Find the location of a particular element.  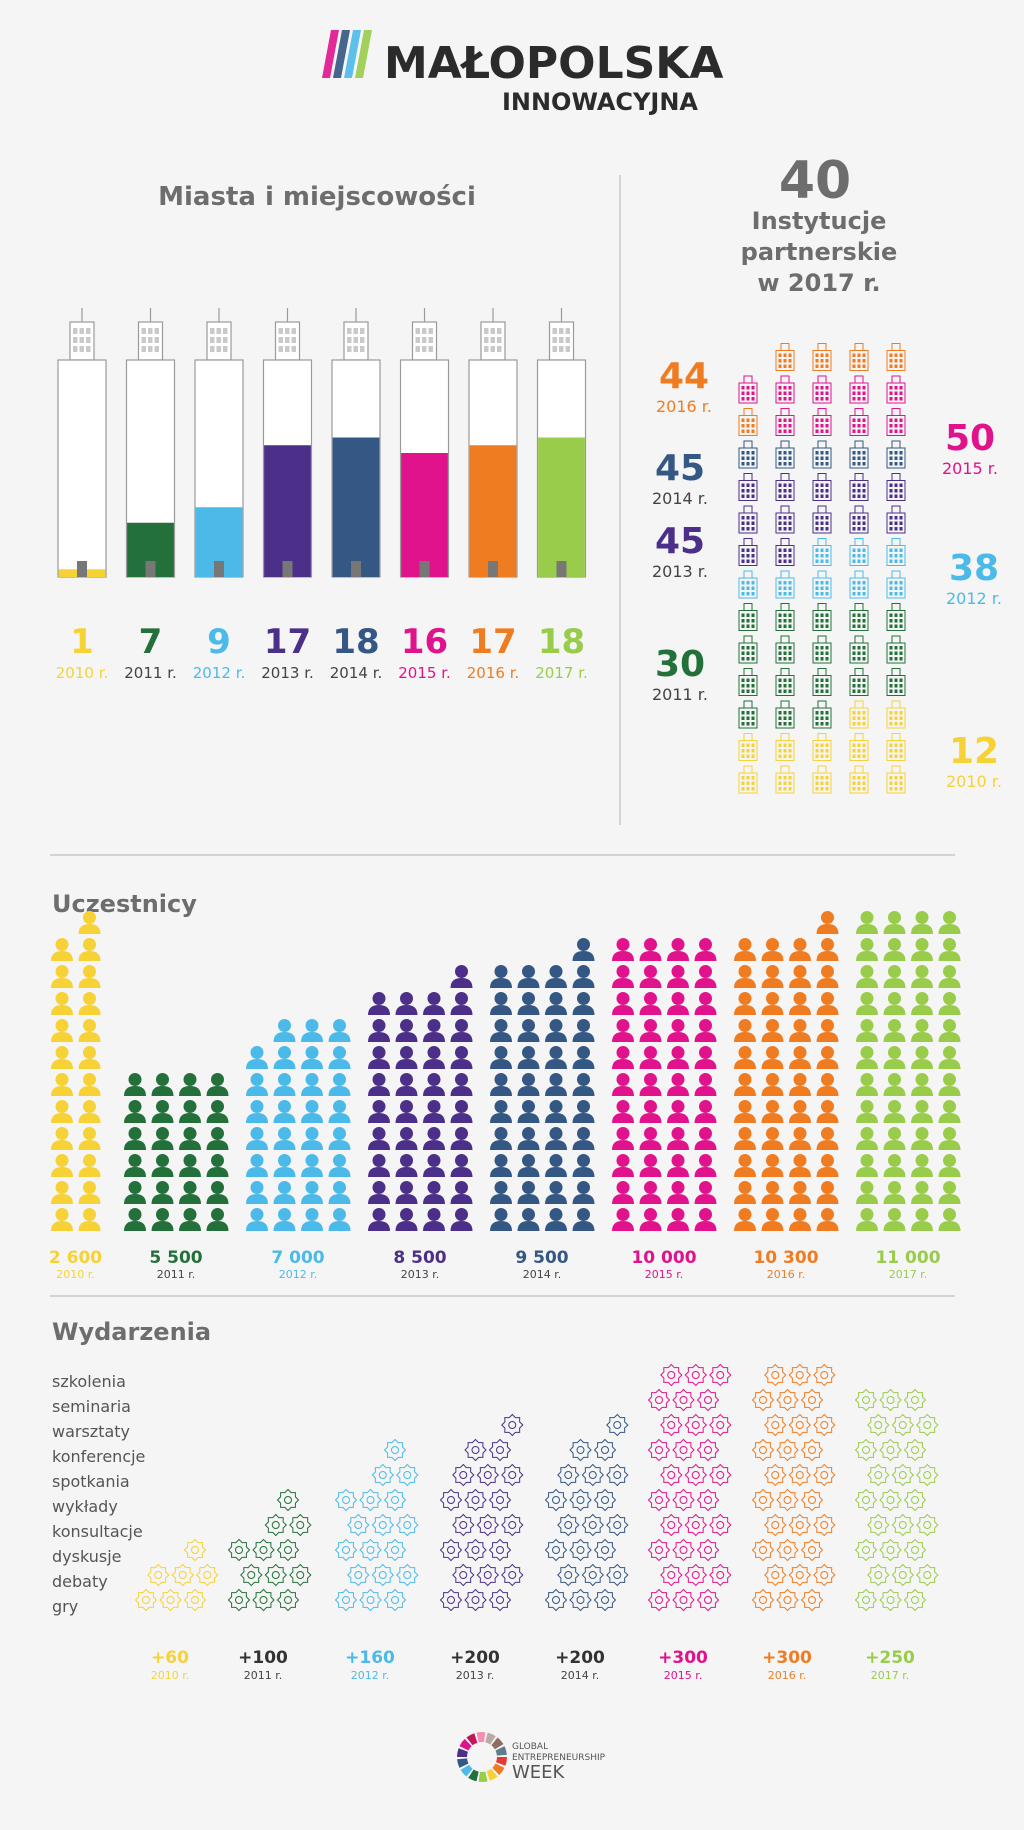

events-value: +200 is located at coordinates (580, 1658).